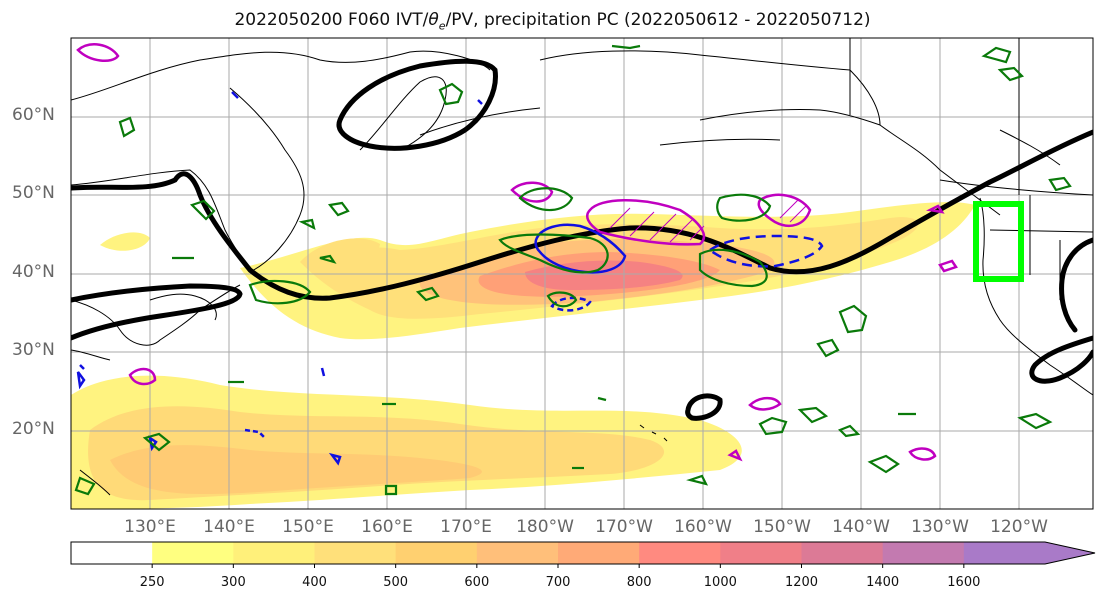 This screenshot has height=603, width=1105. What do you see at coordinates (308, 527) in the screenshot?
I see `lon-label: 150°E` at bounding box center [308, 527].